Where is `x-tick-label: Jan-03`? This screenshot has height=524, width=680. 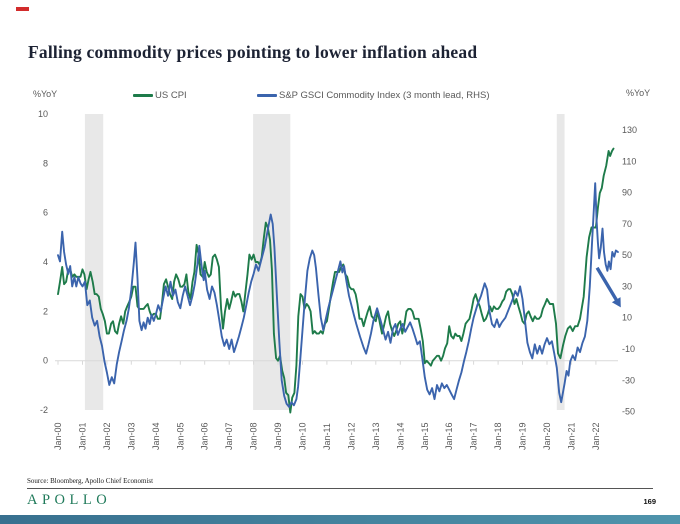 x-tick-label: Jan-03 is located at coordinates (131, 436).